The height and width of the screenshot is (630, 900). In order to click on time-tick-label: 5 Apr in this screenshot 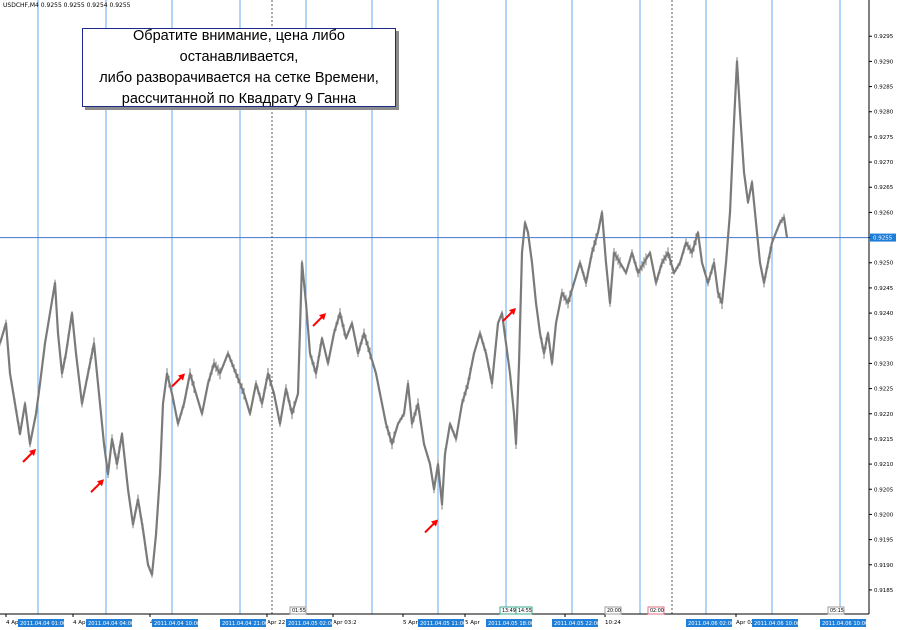, I will do `click(473, 623)`.